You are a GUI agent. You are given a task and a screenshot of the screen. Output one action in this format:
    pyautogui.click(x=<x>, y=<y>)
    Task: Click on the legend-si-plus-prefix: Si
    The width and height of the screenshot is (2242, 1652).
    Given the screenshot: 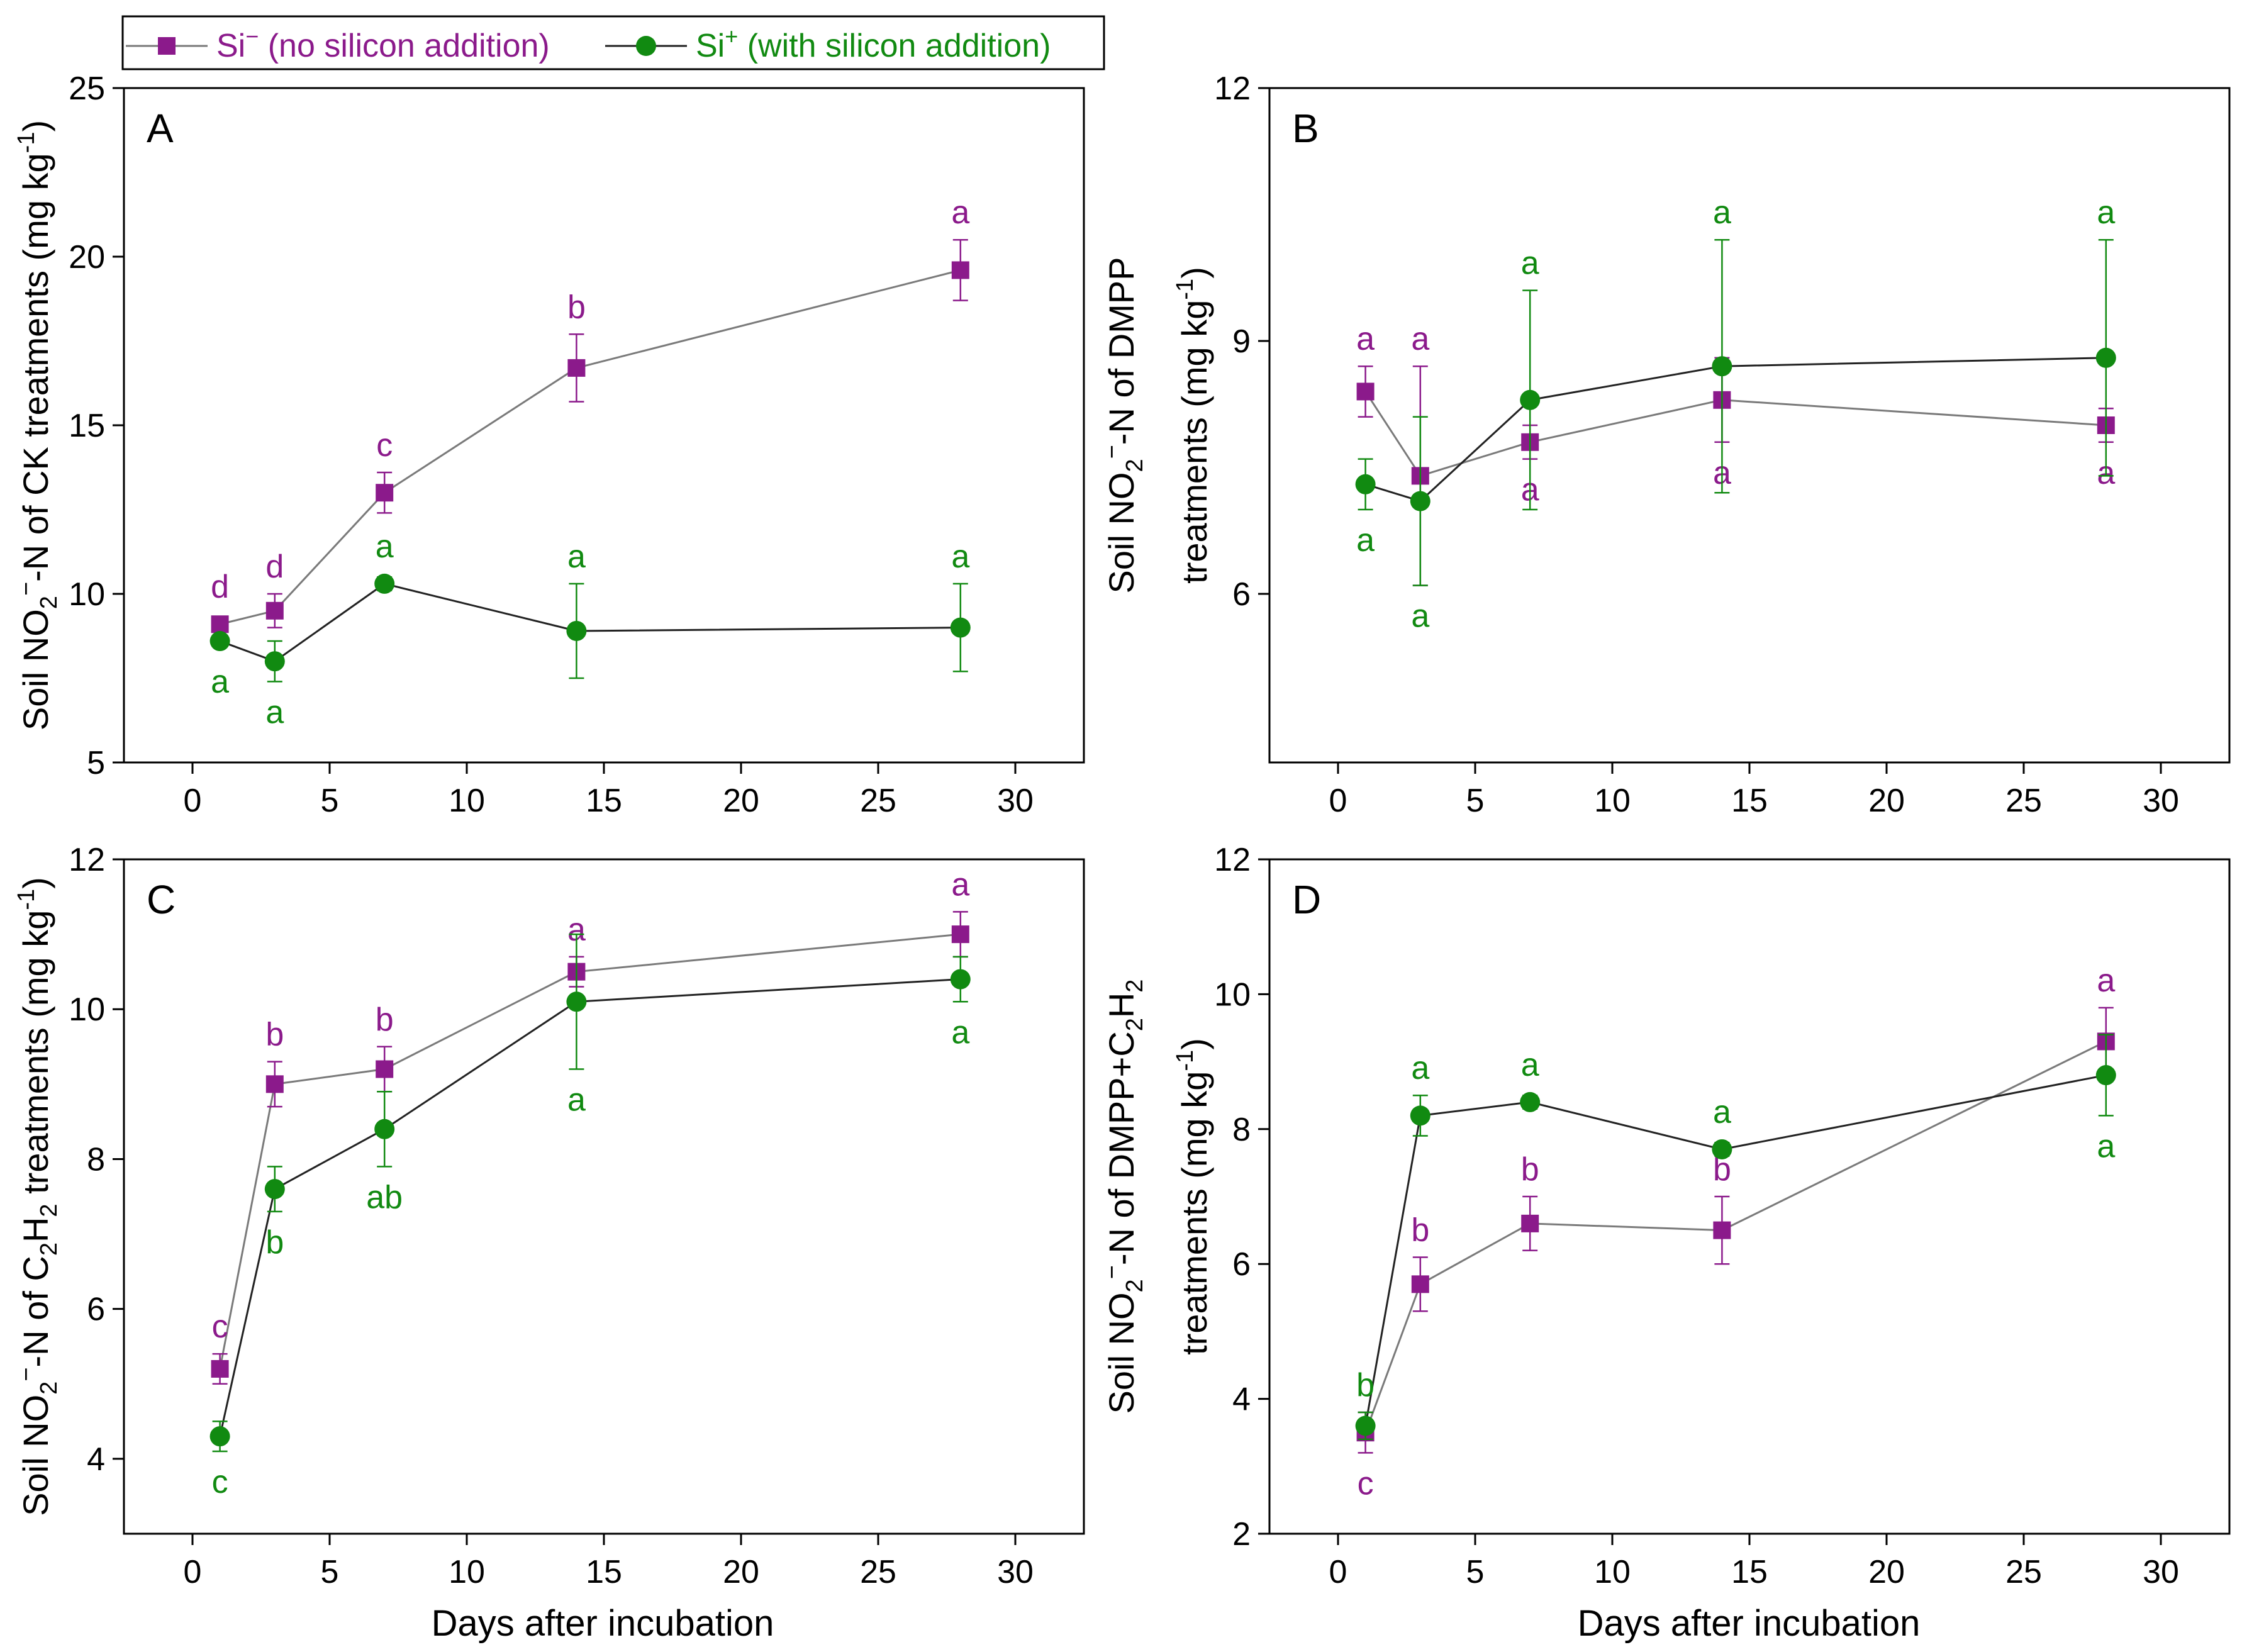 What is the action you would take?
    pyautogui.click(x=710, y=46)
    